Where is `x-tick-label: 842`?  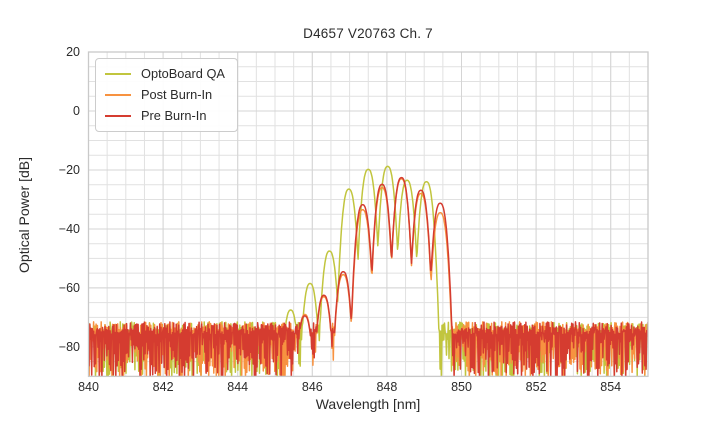
x-tick-label: 842 is located at coordinates (163, 387).